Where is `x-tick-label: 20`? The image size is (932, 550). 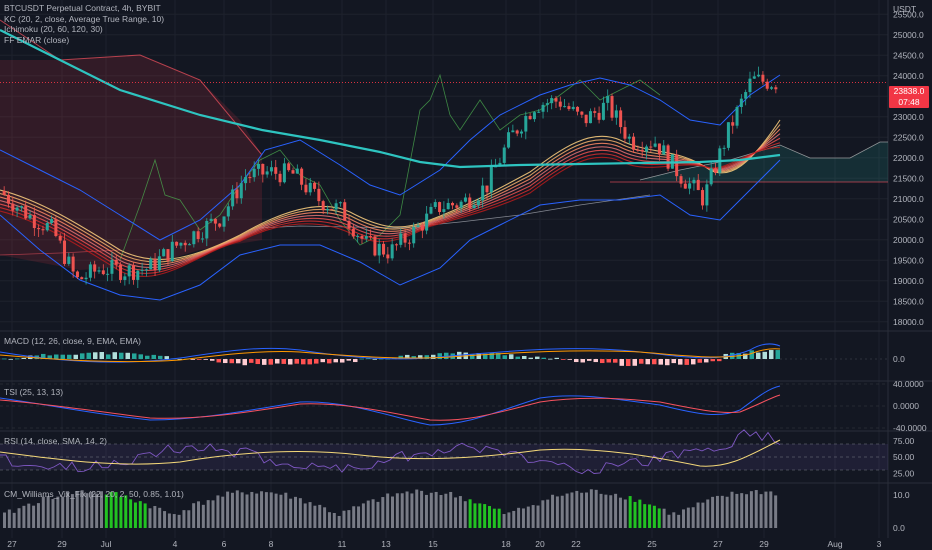
x-tick-label: 20 is located at coordinates (540, 544).